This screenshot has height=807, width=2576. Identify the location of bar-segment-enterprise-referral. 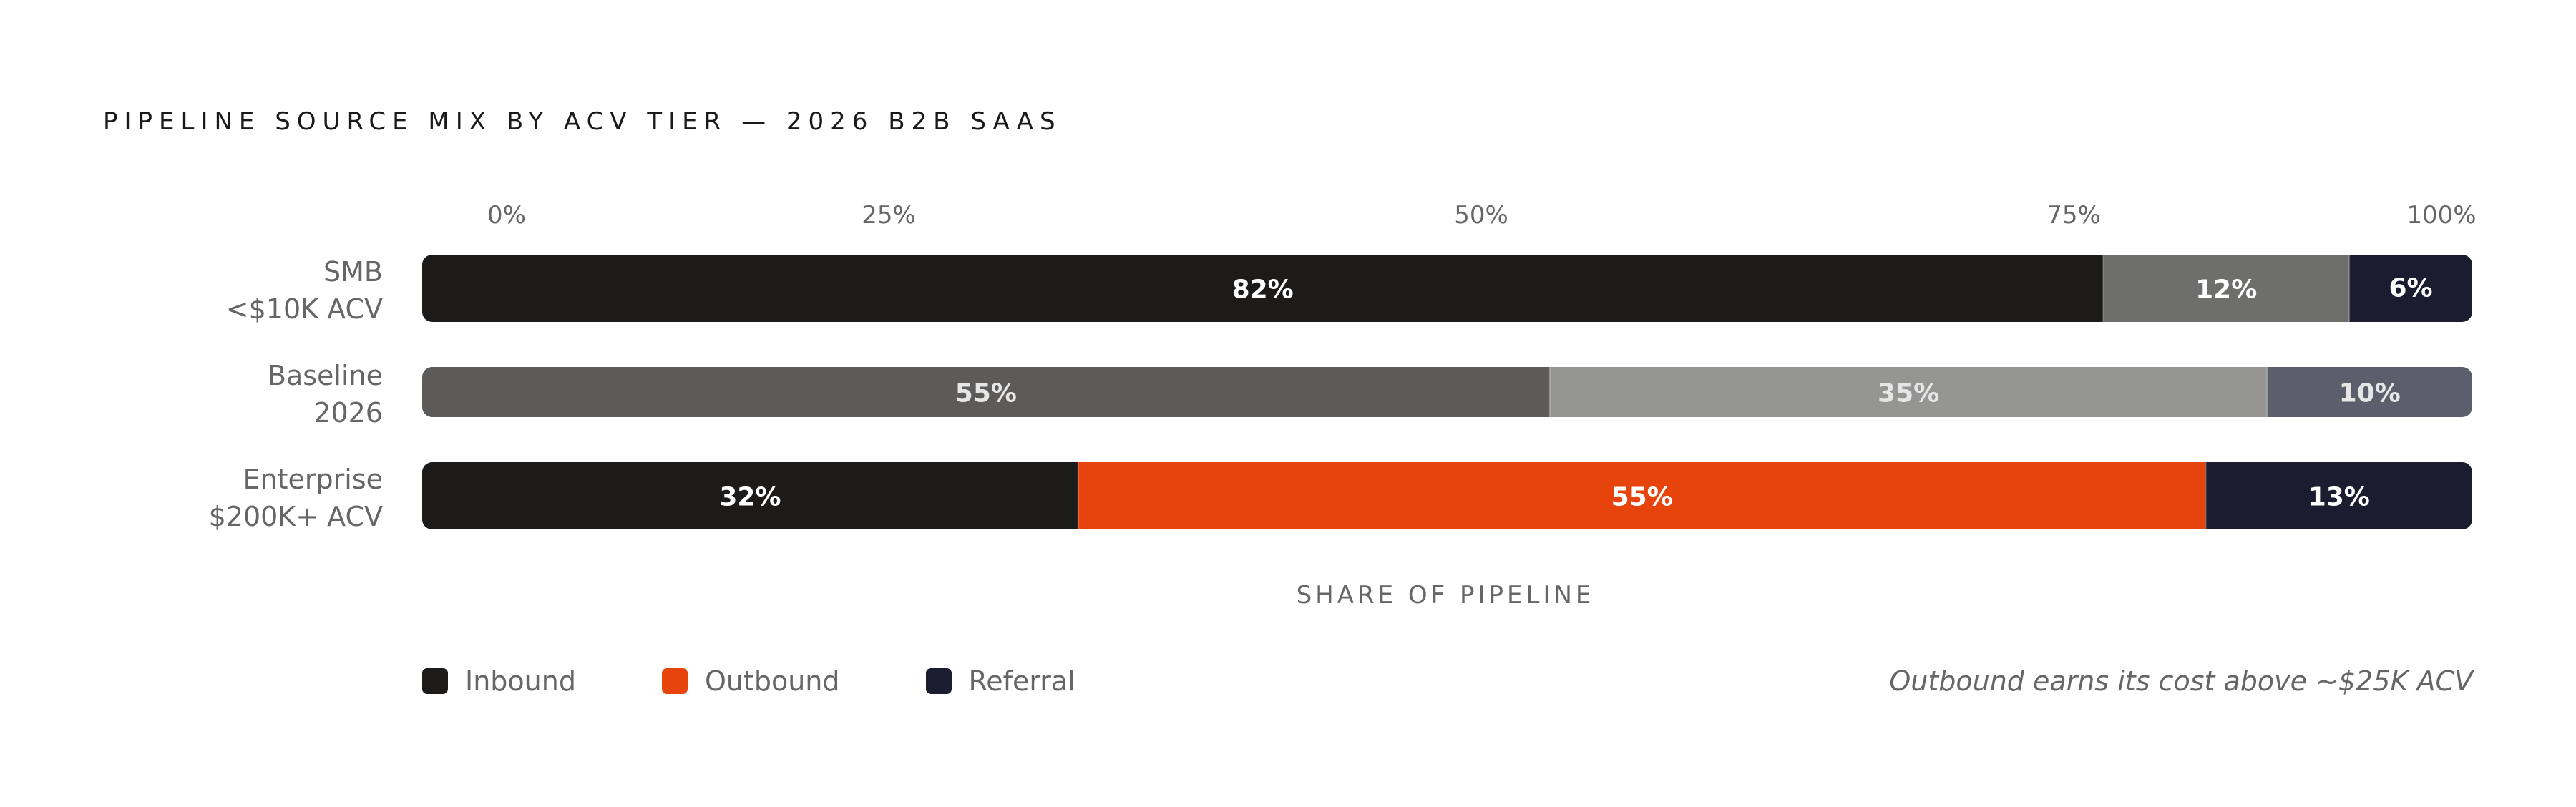
(2338, 496).